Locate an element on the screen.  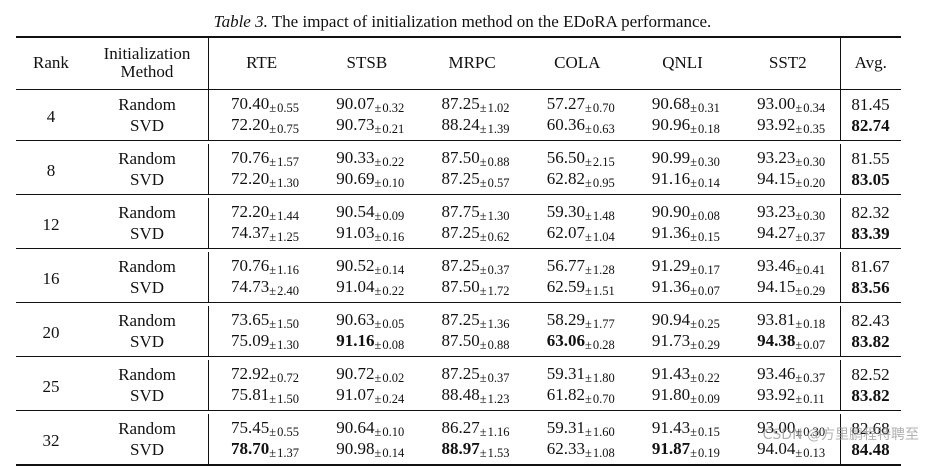
mean-value: 90.98 is located at coordinates (355, 448).